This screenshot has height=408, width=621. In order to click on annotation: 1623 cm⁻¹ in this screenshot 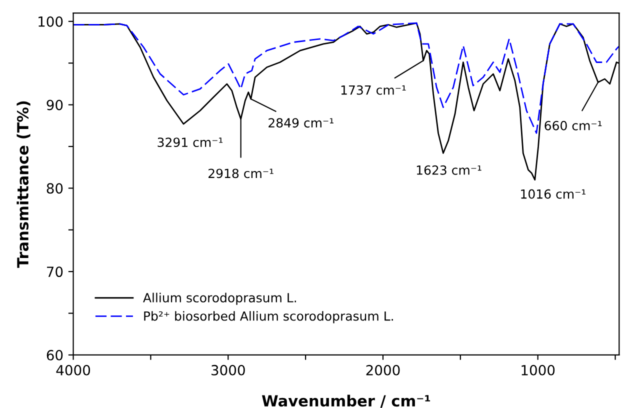, I will do `click(449, 170)`.